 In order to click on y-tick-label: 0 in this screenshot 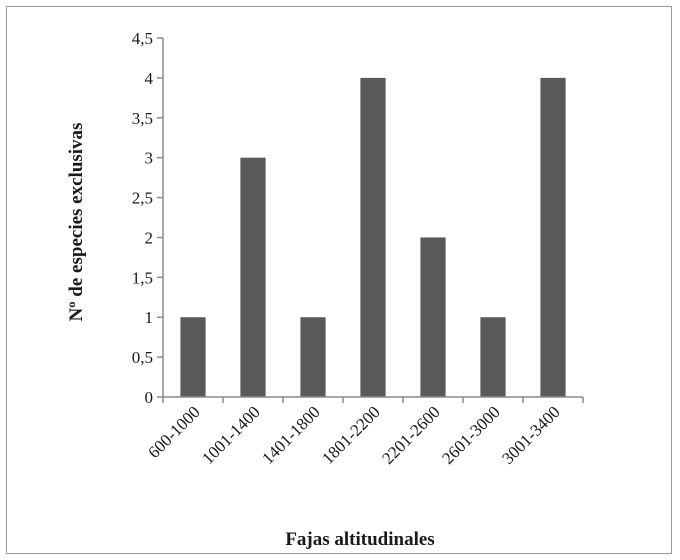, I will do `click(149, 397)`.